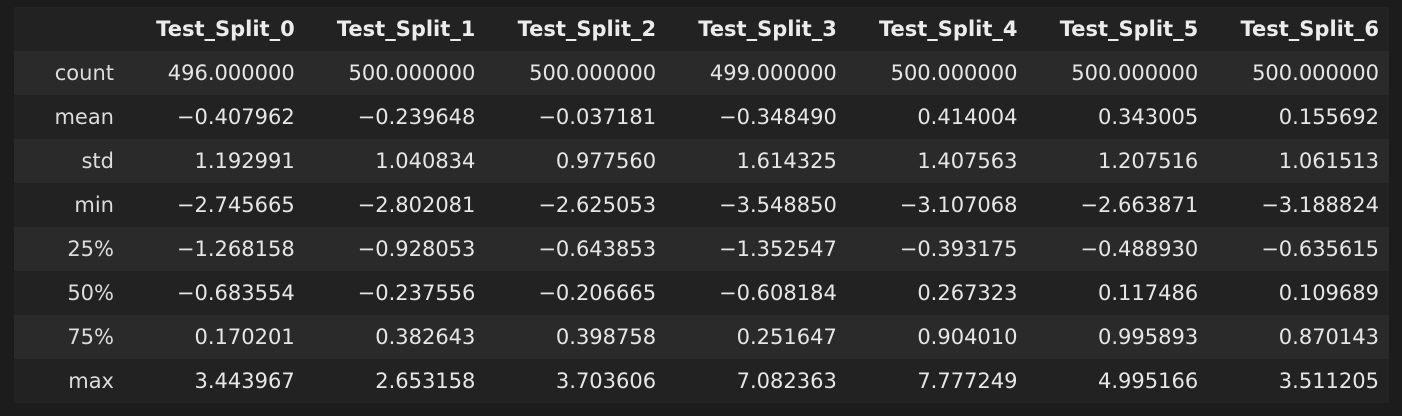 This screenshot has height=416, width=1402. What do you see at coordinates (1139, 205) in the screenshot?
I see `table-cell: −2.663871` at bounding box center [1139, 205].